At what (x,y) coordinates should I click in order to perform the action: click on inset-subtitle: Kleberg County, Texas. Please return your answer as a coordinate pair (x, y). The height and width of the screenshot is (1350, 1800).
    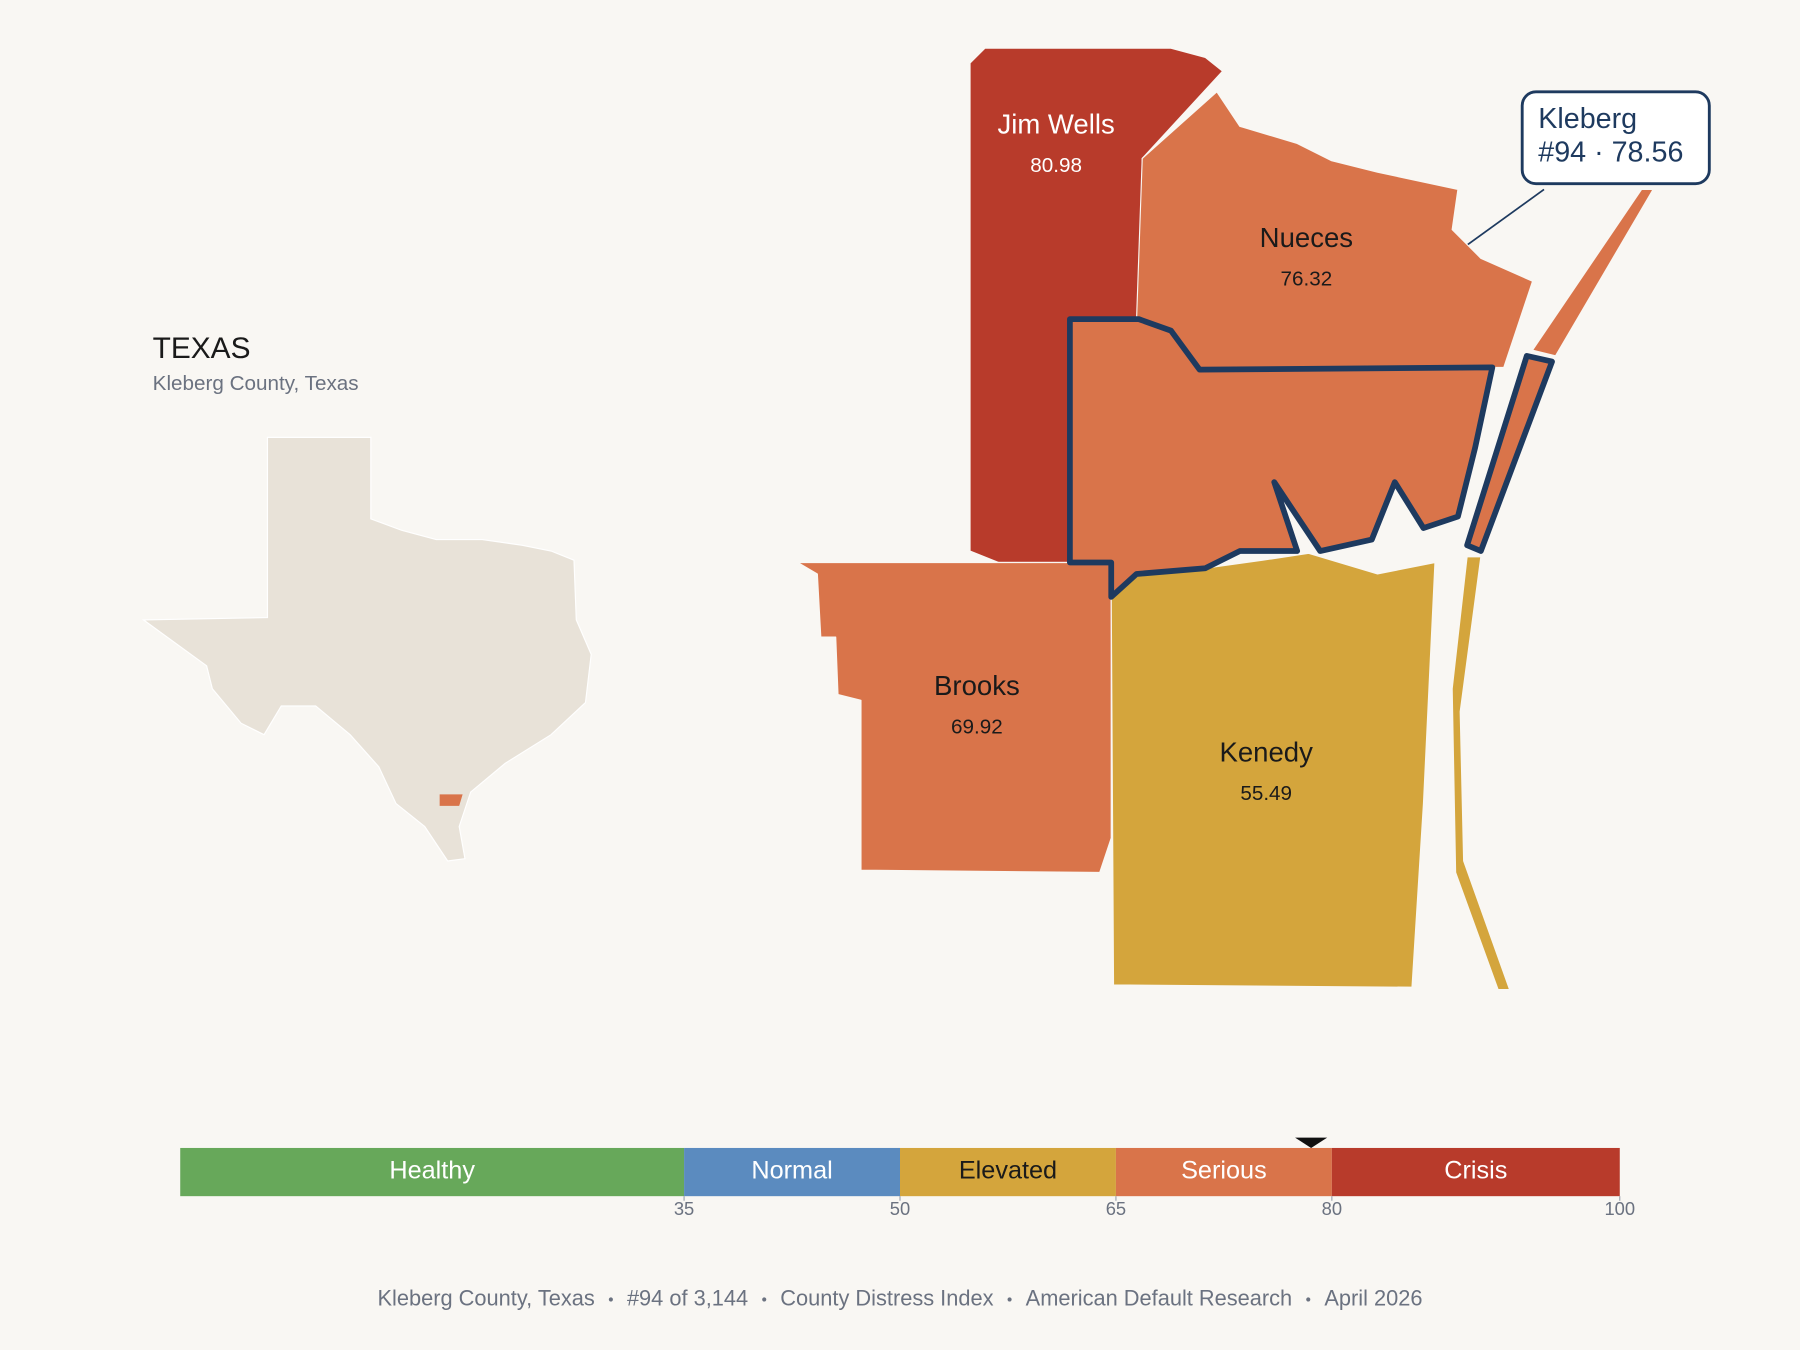
    Looking at the image, I should click on (256, 383).